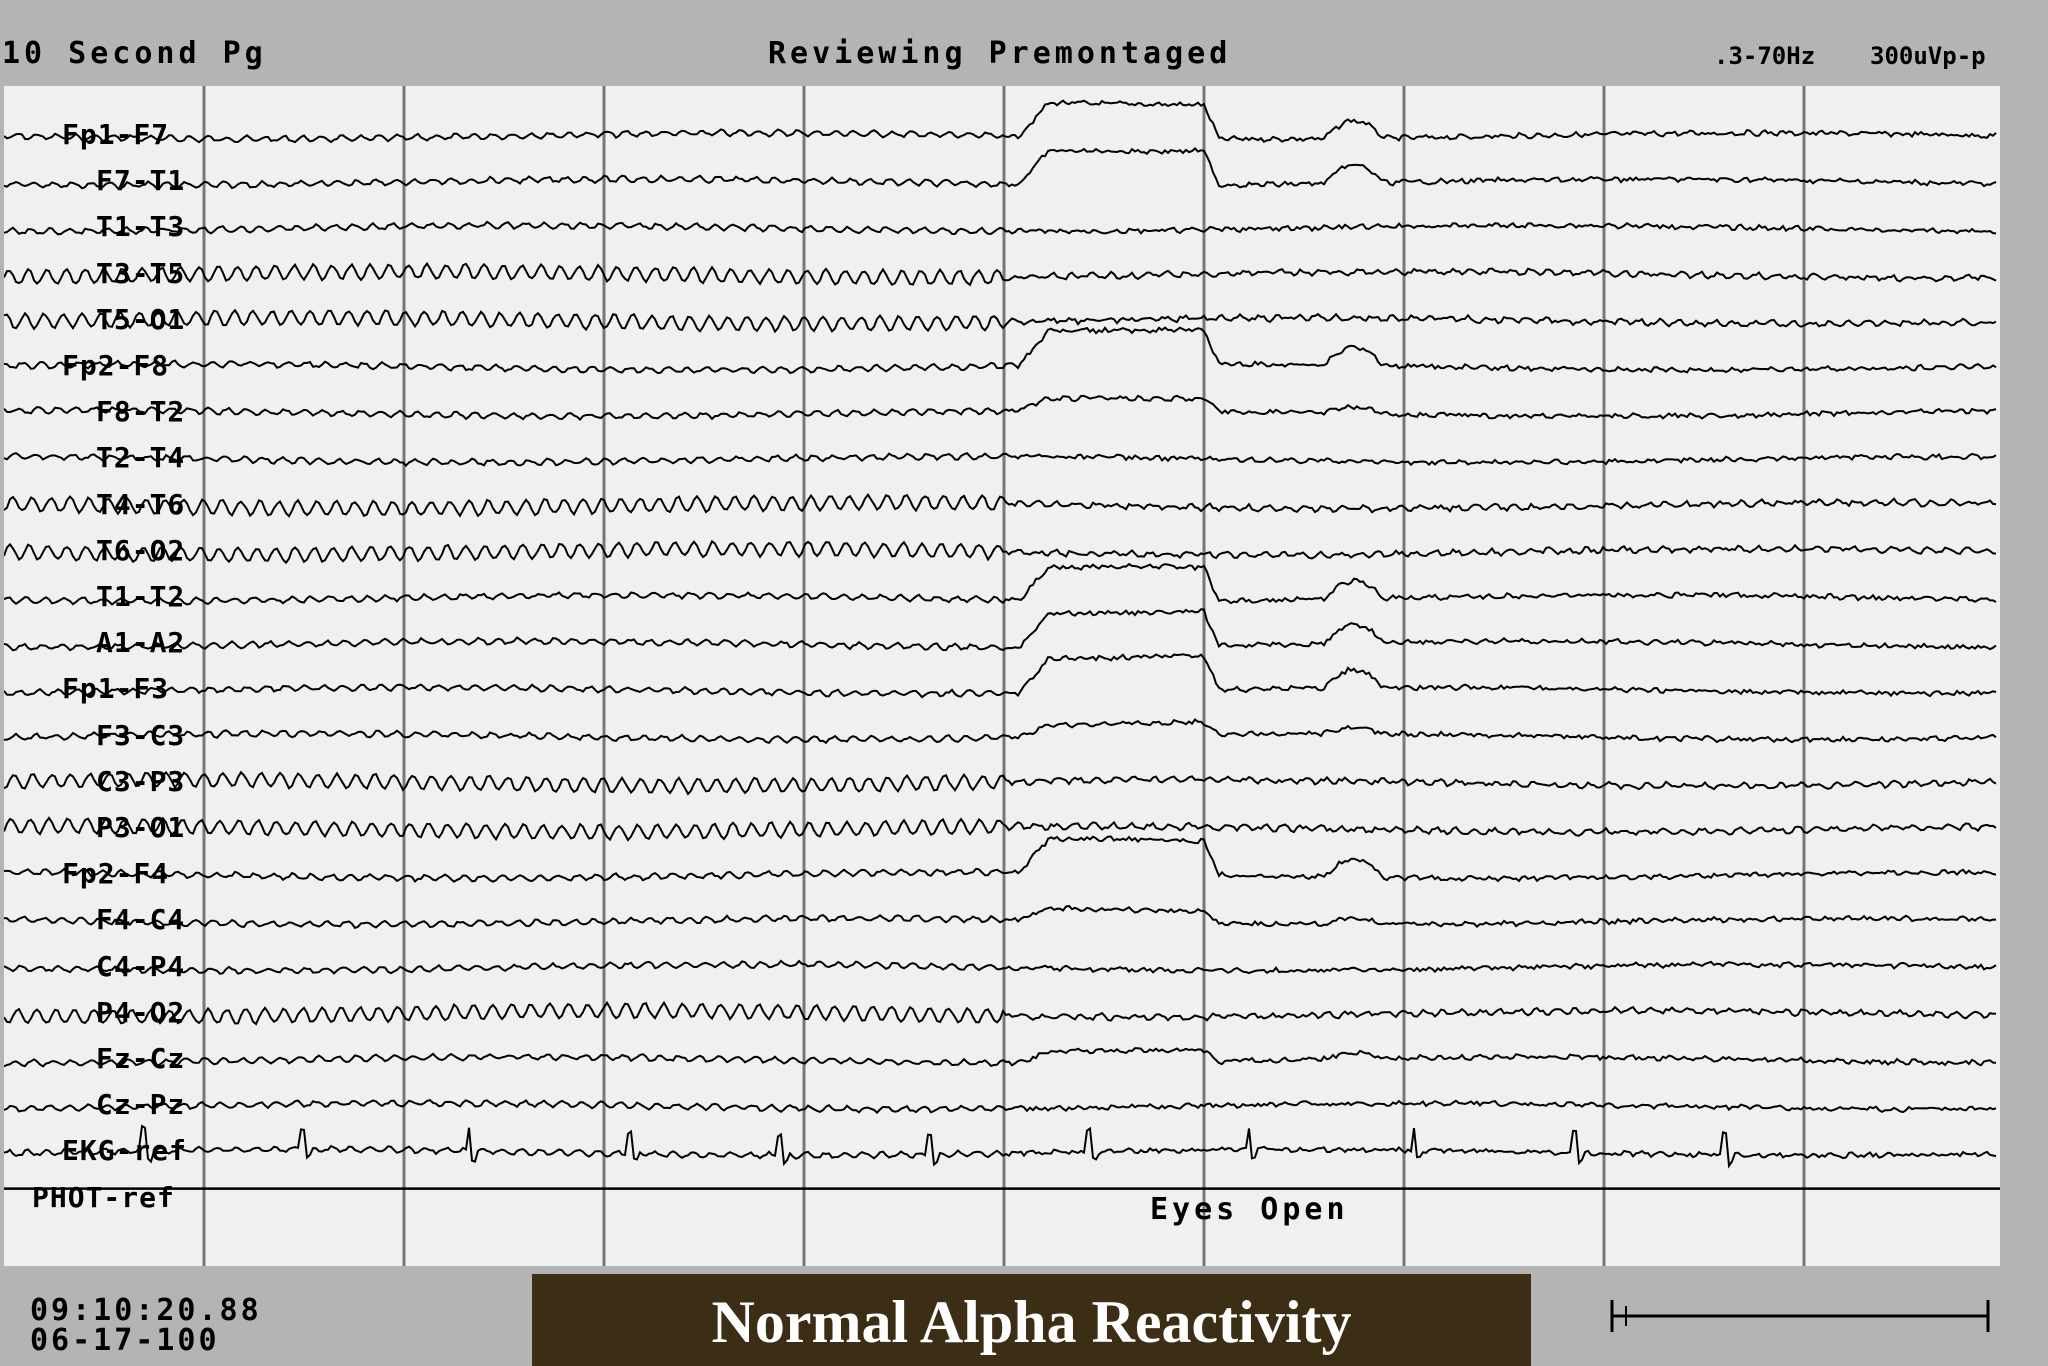 The width and height of the screenshot is (2048, 1366). What do you see at coordinates (1000, 552) in the screenshot?
I see `eeg-trace-t6-o2` at bounding box center [1000, 552].